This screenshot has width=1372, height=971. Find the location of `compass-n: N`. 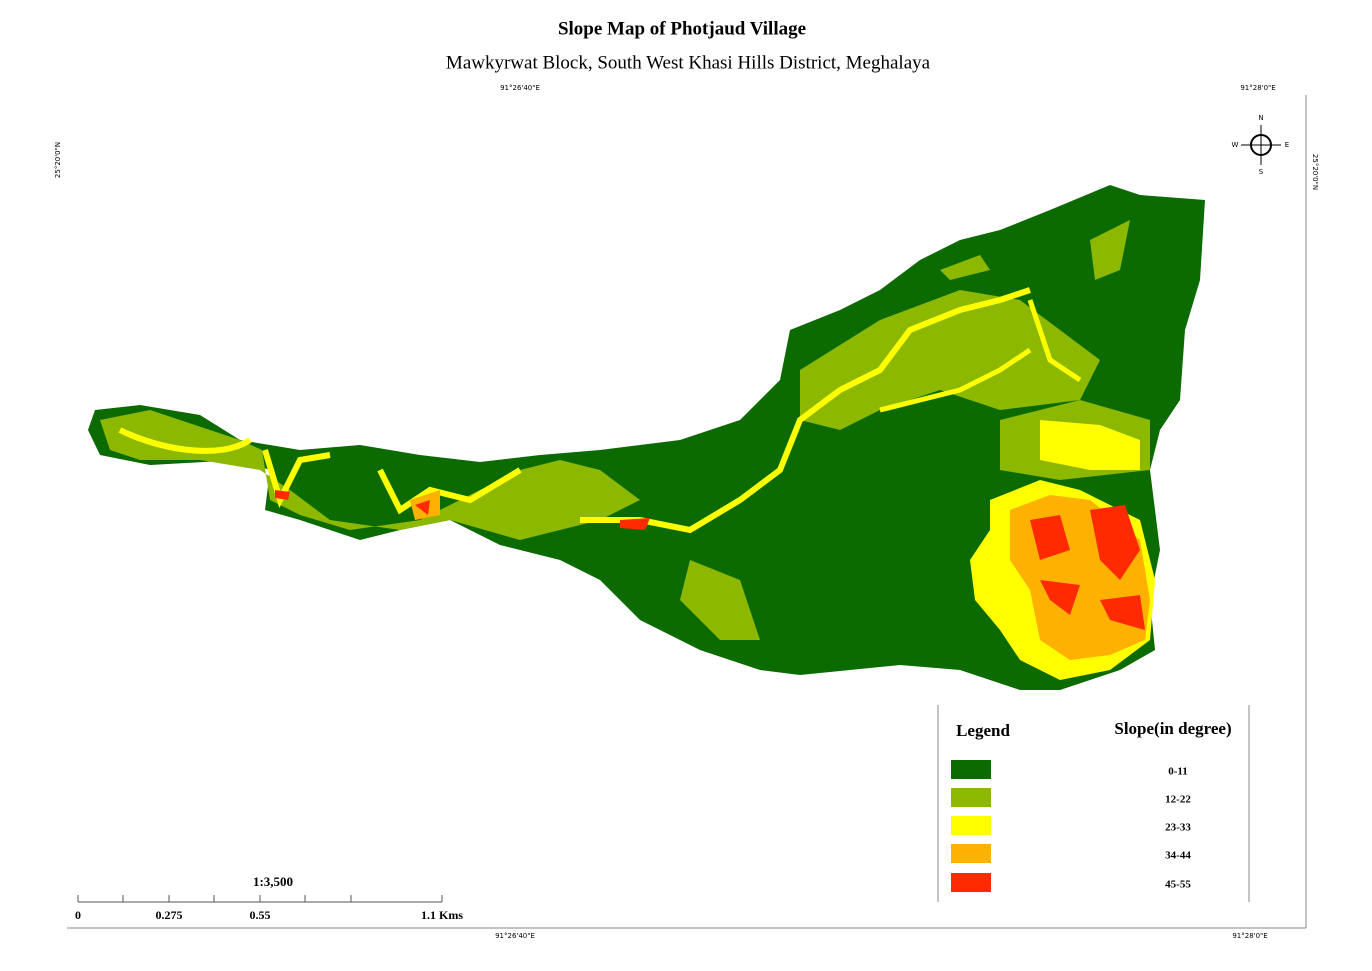

compass-n: N is located at coordinates (1260, 118).